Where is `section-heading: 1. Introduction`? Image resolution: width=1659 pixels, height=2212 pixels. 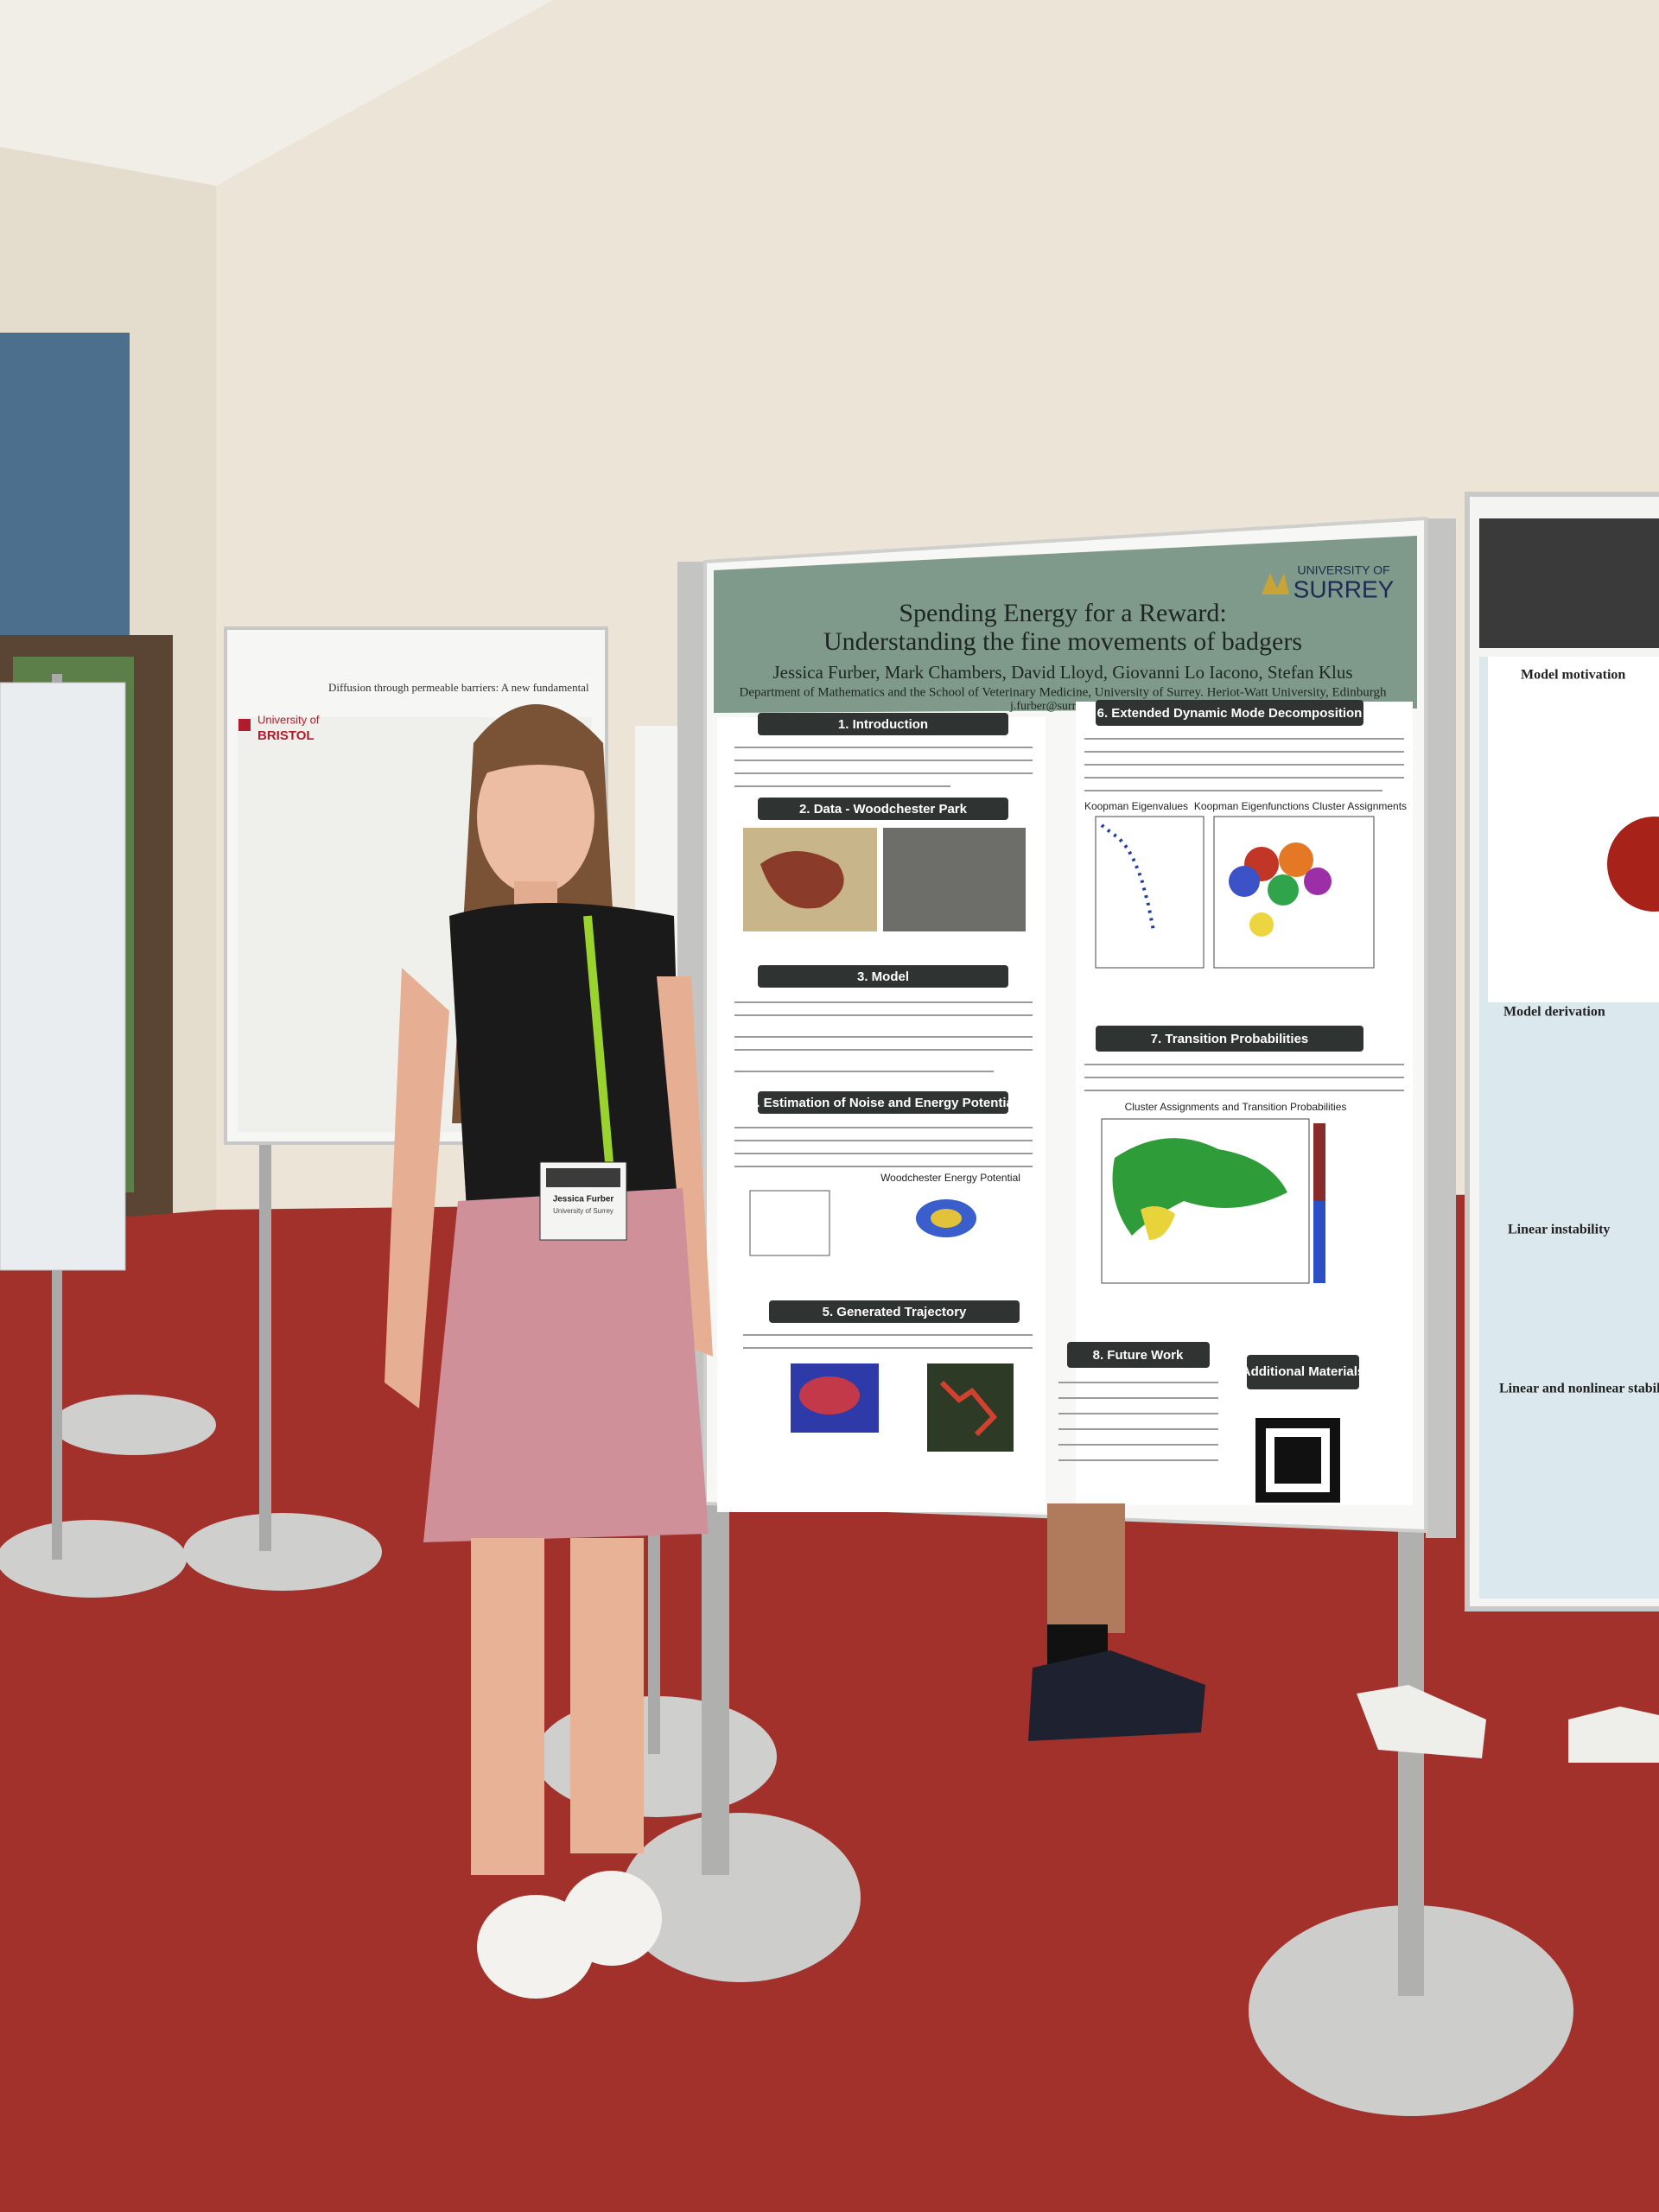
section-heading: 1. Introduction is located at coordinates (883, 724).